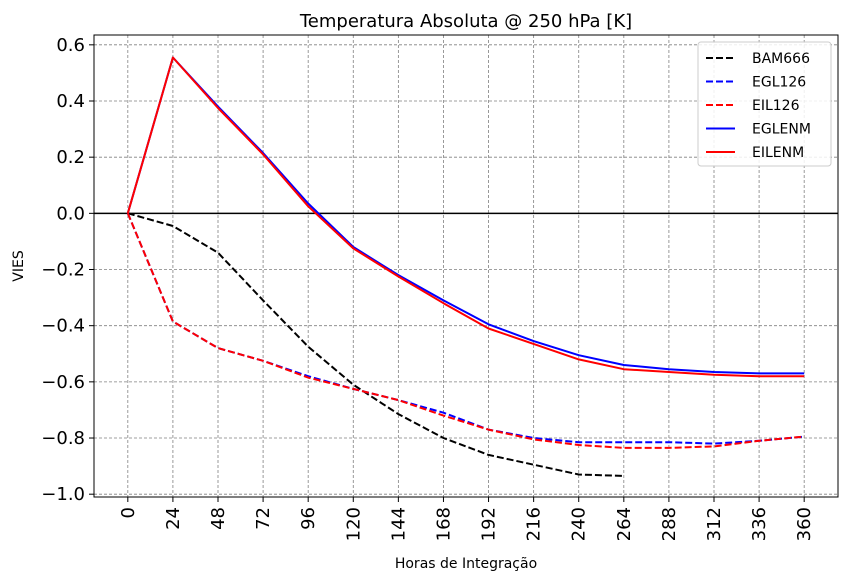  I want to click on y-tick-label: −0.6, so click(63, 382).